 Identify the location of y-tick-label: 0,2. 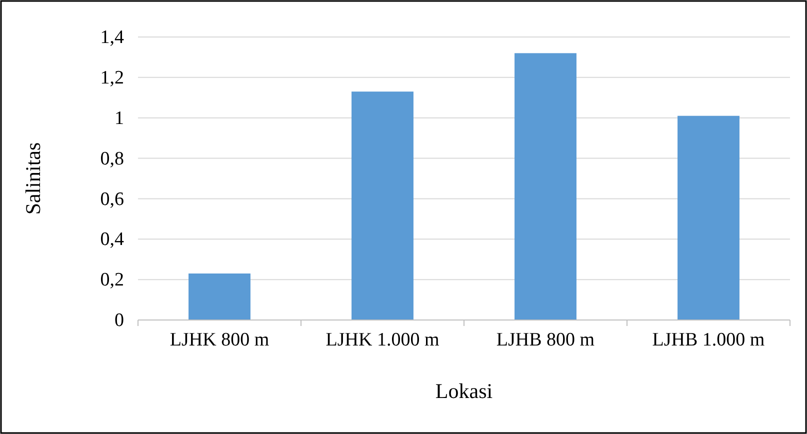
(112, 280).